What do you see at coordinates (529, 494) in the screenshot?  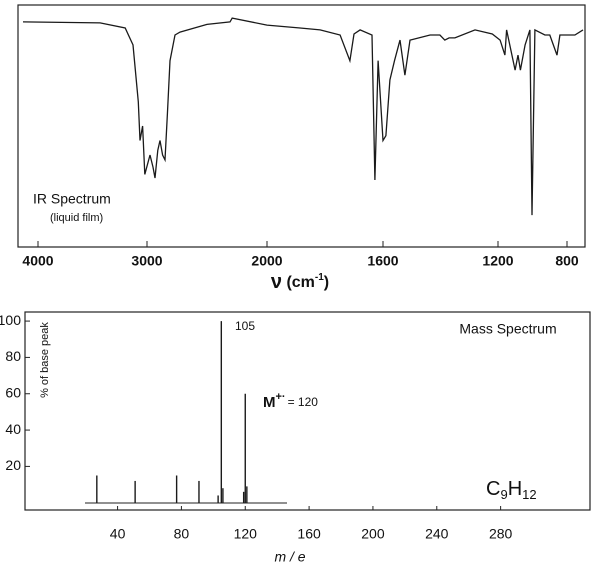 I see `formula-part: 12` at bounding box center [529, 494].